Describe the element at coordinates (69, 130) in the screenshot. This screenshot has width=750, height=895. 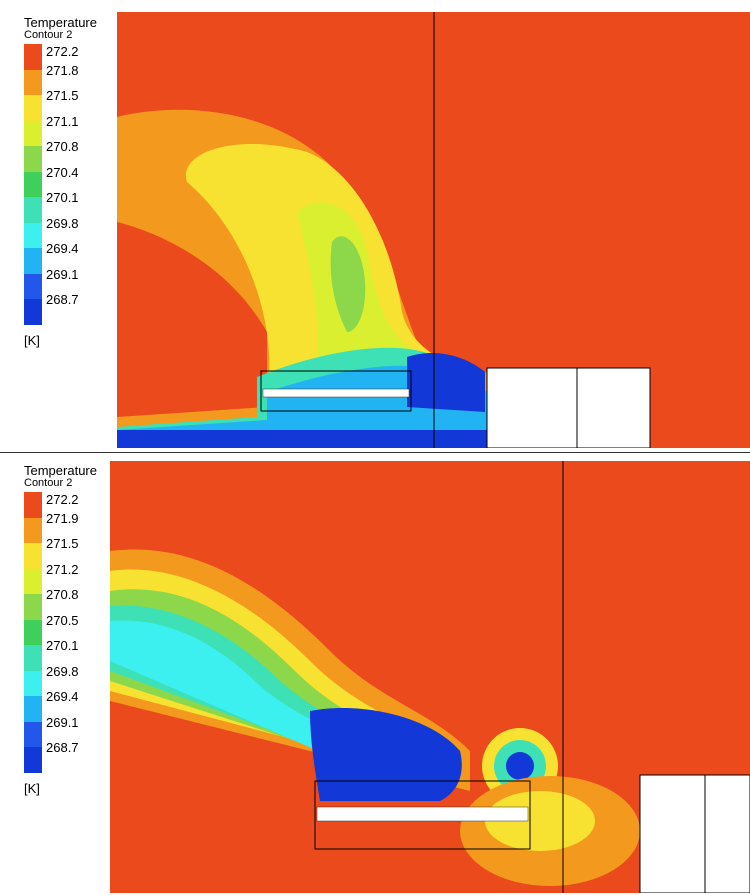
I see `legend-row: 271.1` at that location.